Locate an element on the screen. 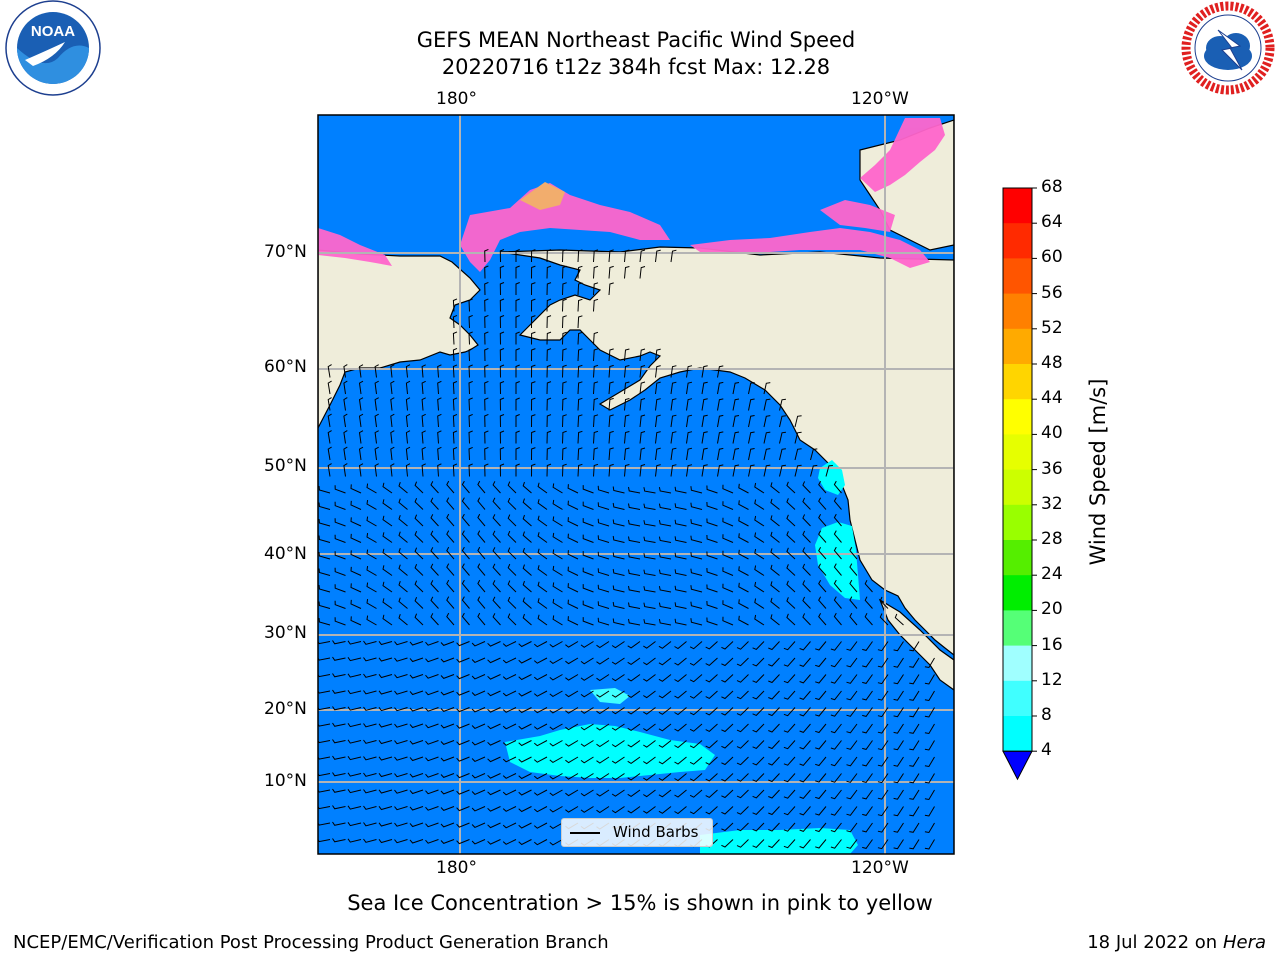 This screenshot has width=1280, height=960. colorbar-bin is located at coordinates (1017, 734).